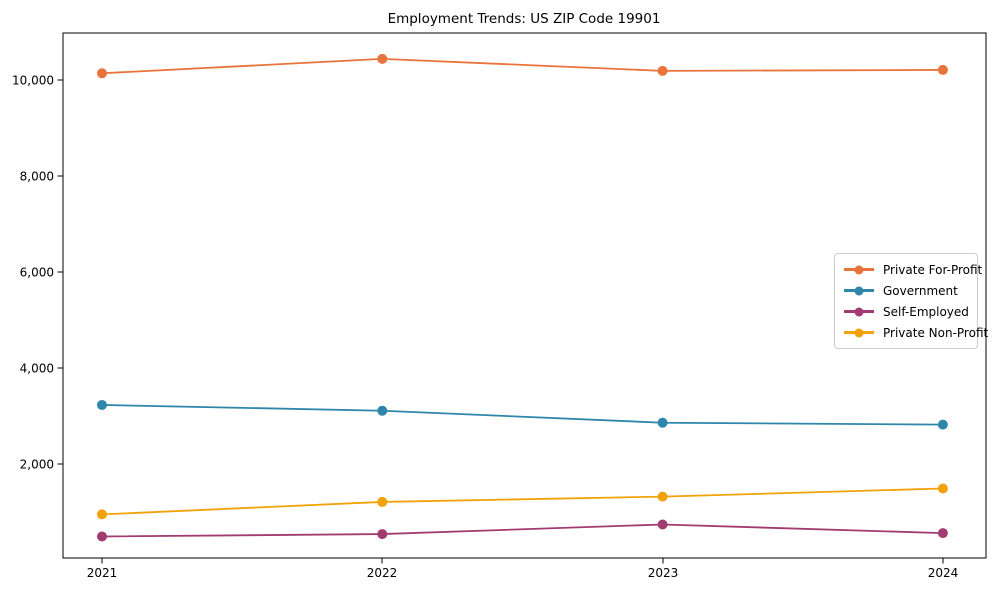 The width and height of the screenshot is (1000, 600). What do you see at coordinates (933, 269) in the screenshot?
I see `legend-label: Private For-Profit` at bounding box center [933, 269].